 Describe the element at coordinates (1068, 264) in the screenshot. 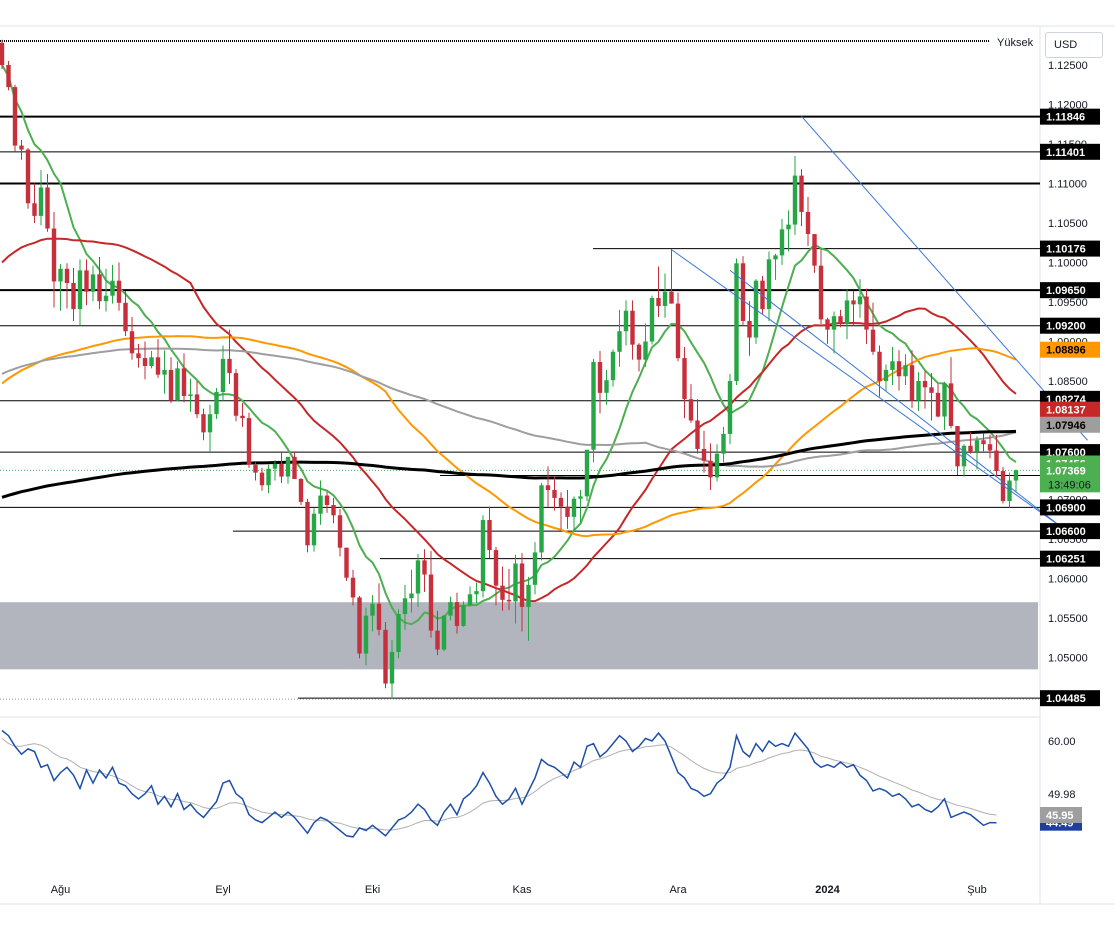

I see `price-tick-label: 1.10000` at that location.